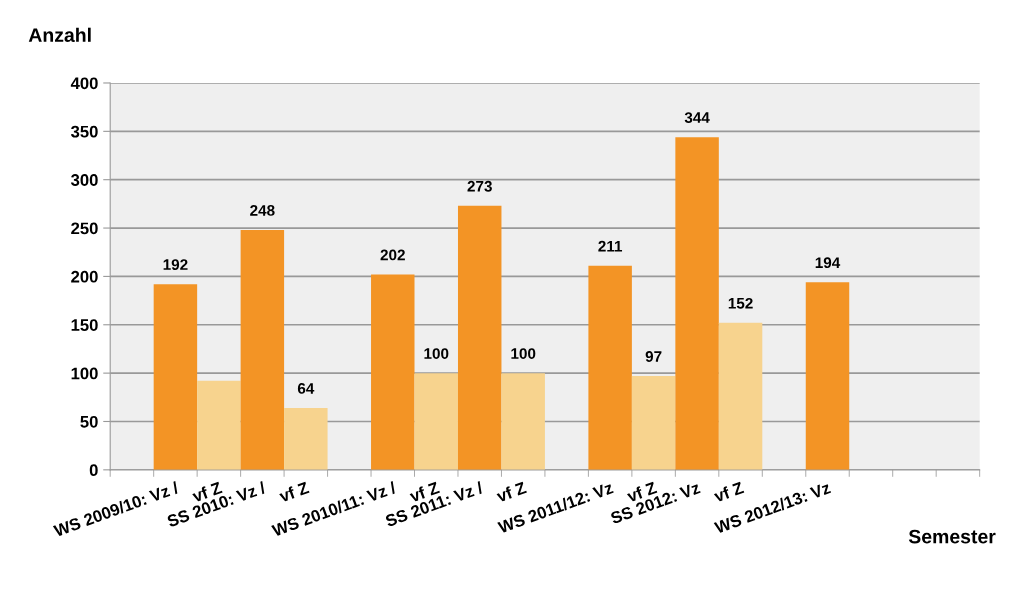 This screenshot has height=597, width=1011. What do you see at coordinates (653, 356) in the screenshot?
I see `data-label: 97` at bounding box center [653, 356].